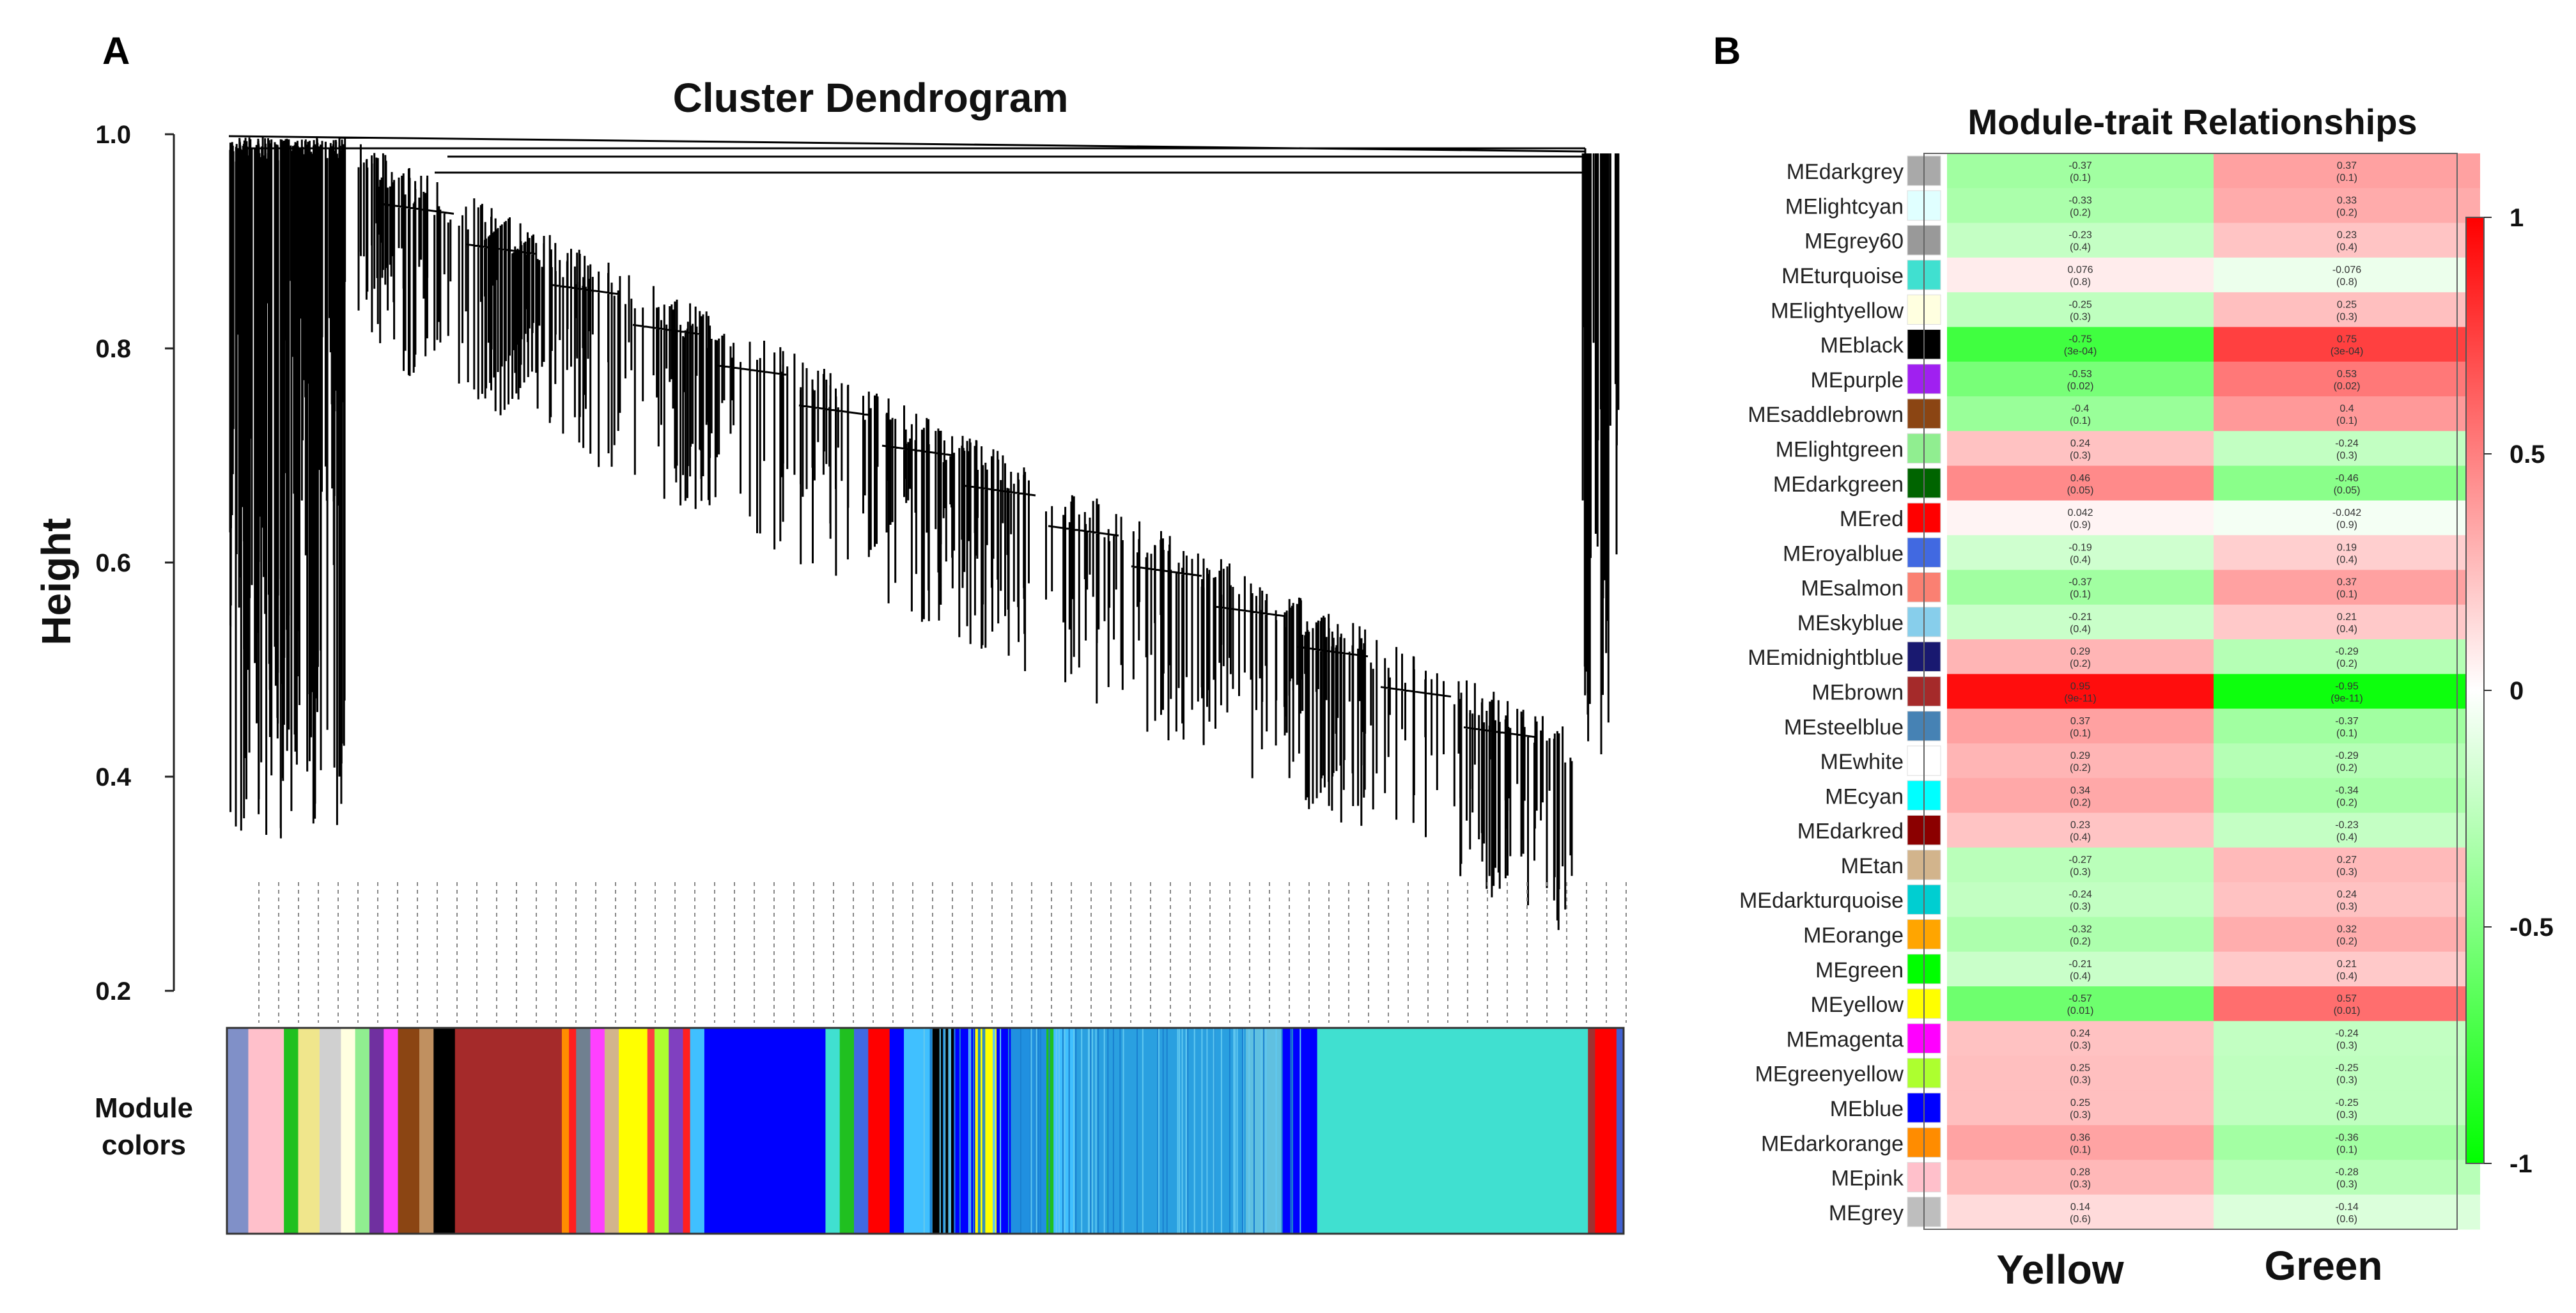 This screenshot has height=1313, width=2576. What do you see at coordinates (2347, 1068) in the screenshot?
I see `cell-correlation: -0.25` at bounding box center [2347, 1068].